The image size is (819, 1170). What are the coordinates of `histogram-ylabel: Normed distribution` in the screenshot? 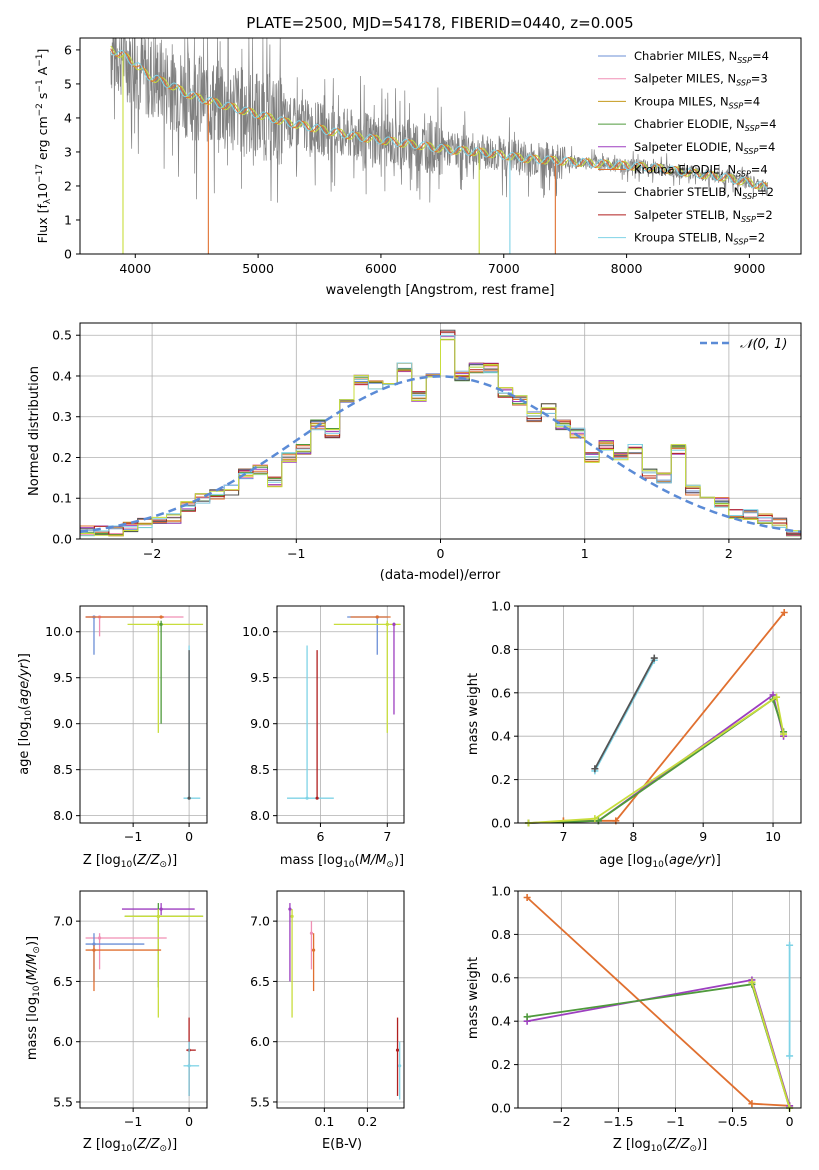 It's located at (34, 431).